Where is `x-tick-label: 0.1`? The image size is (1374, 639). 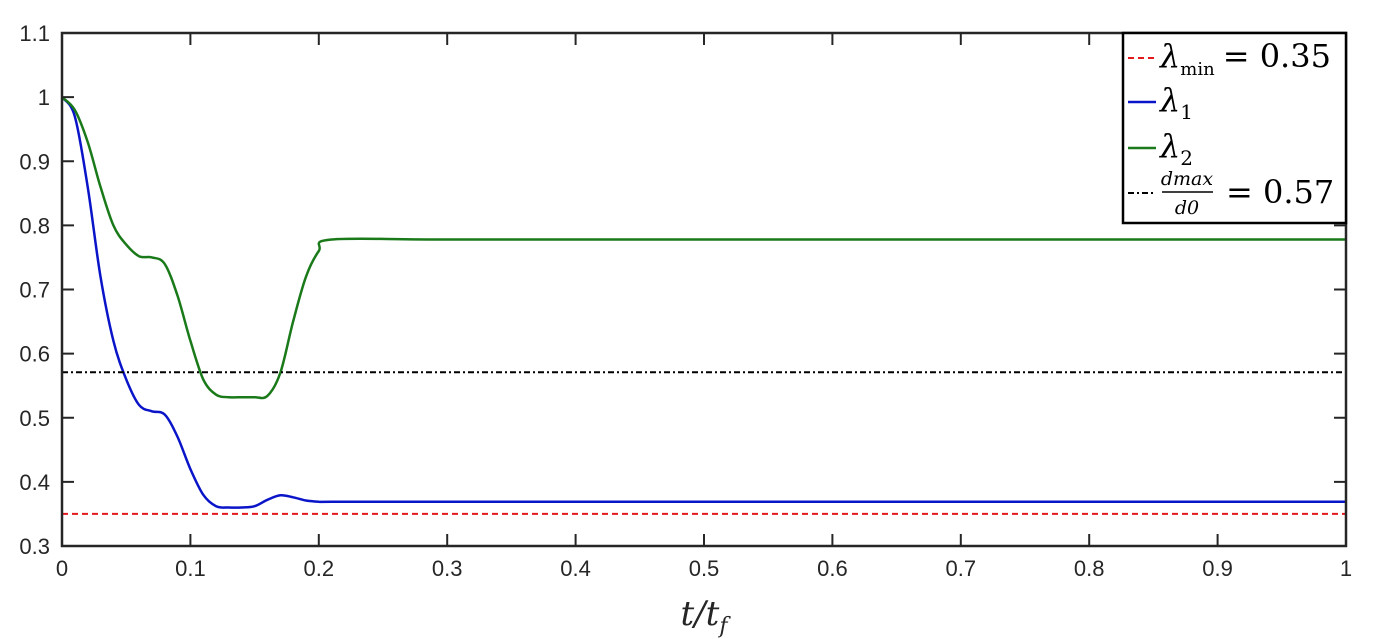 x-tick-label: 0.1 is located at coordinates (190, 568).